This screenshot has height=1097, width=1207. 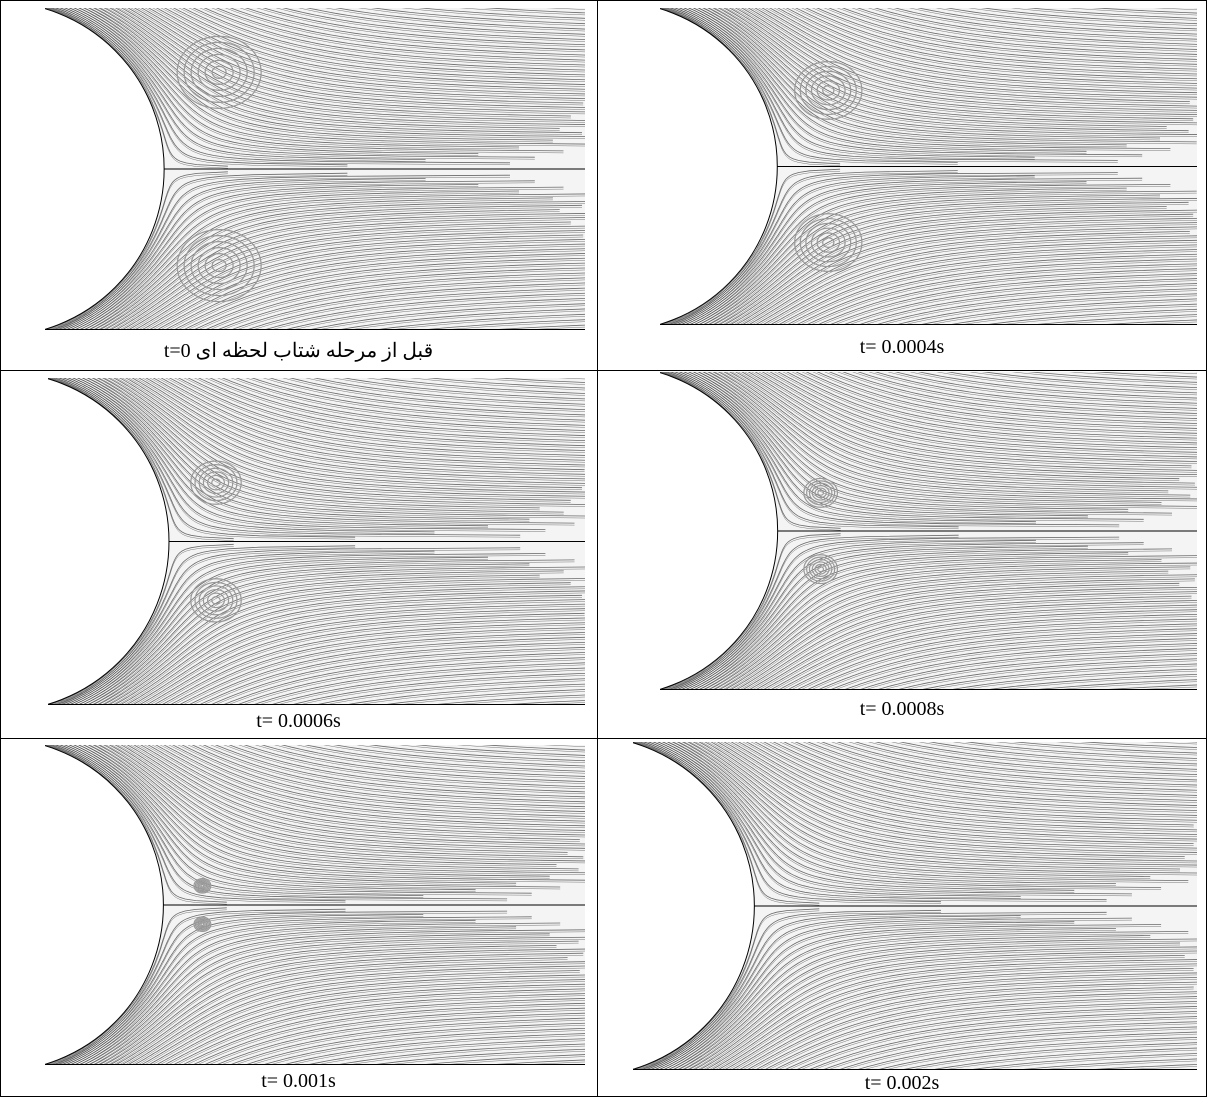 What do you see at coordinates (902, 347) in the screenshot?
I see `caption: t= 0.0004s` at bounding box center [902, 347].